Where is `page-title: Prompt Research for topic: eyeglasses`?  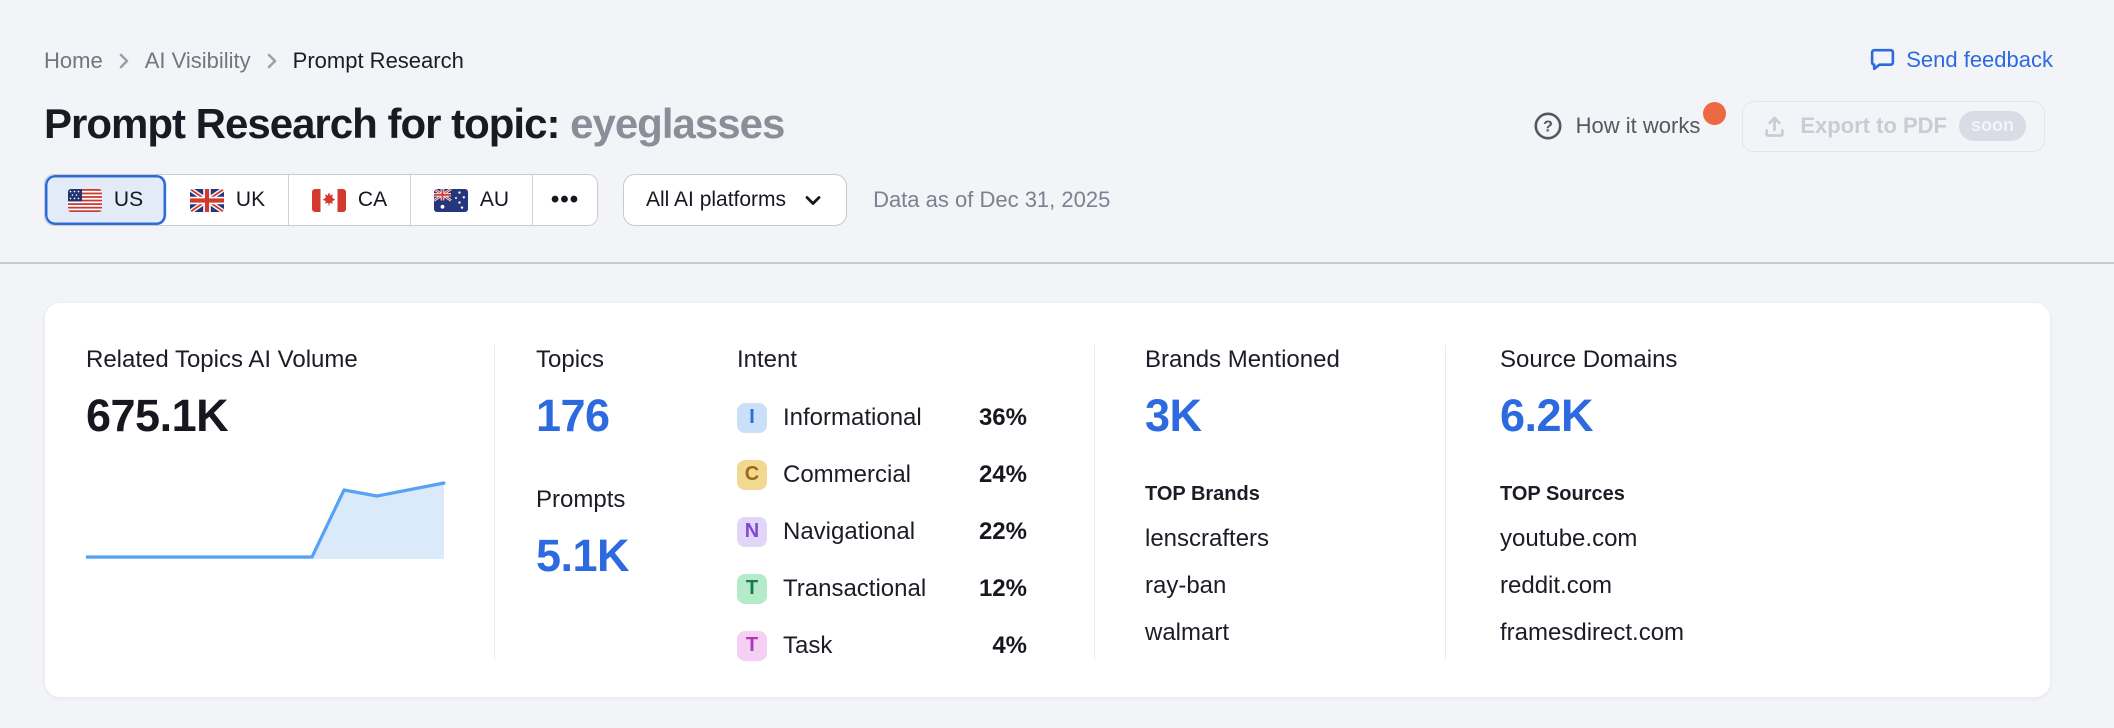 page-title: Prompt Research for topic: eyeglasses is located at coordinates (414, 124).